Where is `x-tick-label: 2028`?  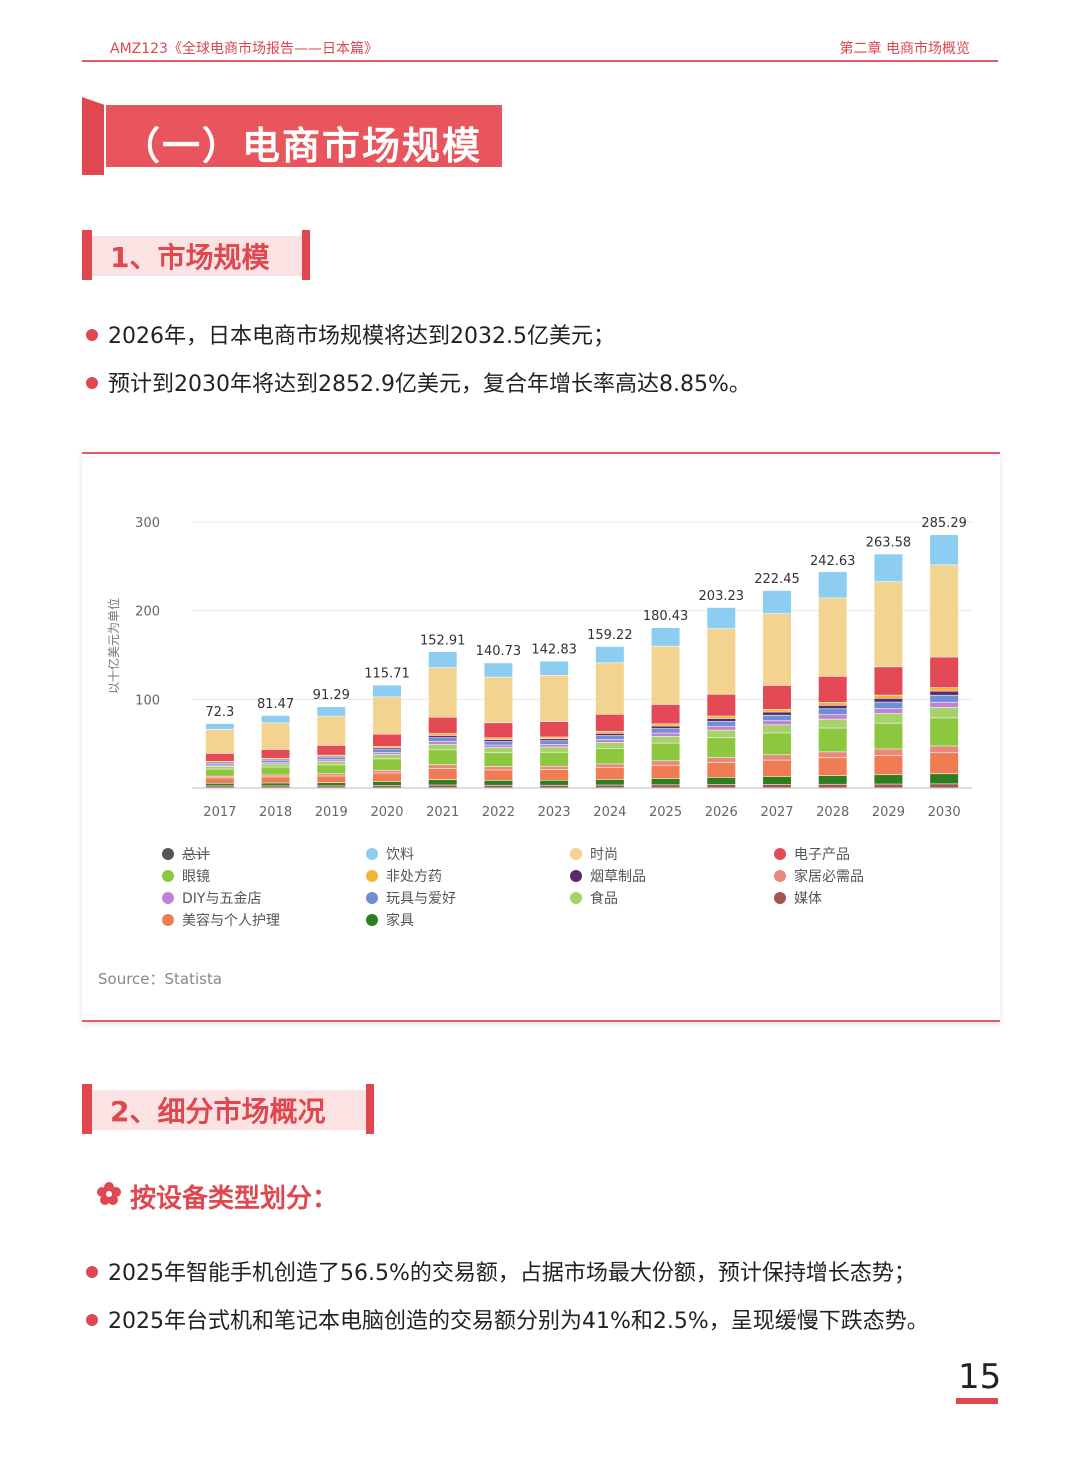 x-tick-label: 2028 is located at coordinates (832, 812).